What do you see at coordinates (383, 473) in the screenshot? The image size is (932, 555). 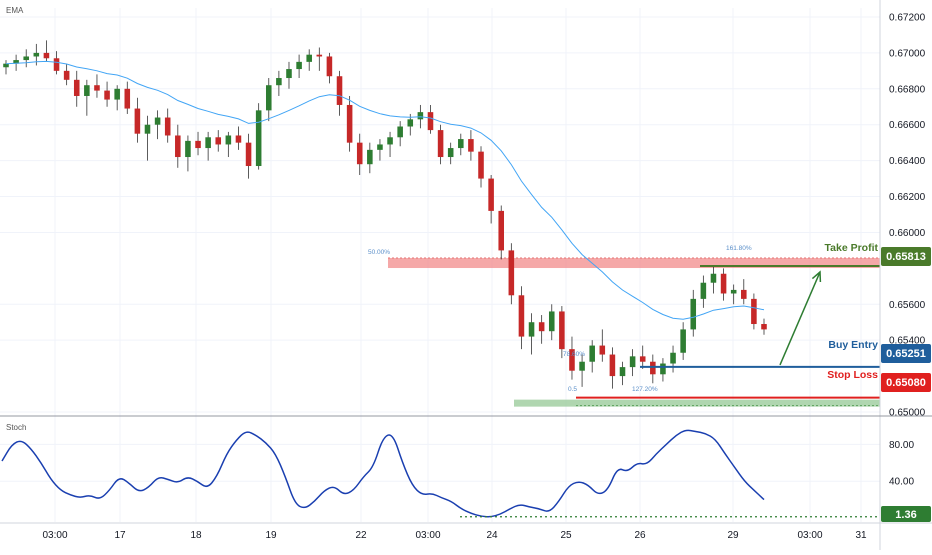 I see `stoch-line` at bounding box center [383, 473].